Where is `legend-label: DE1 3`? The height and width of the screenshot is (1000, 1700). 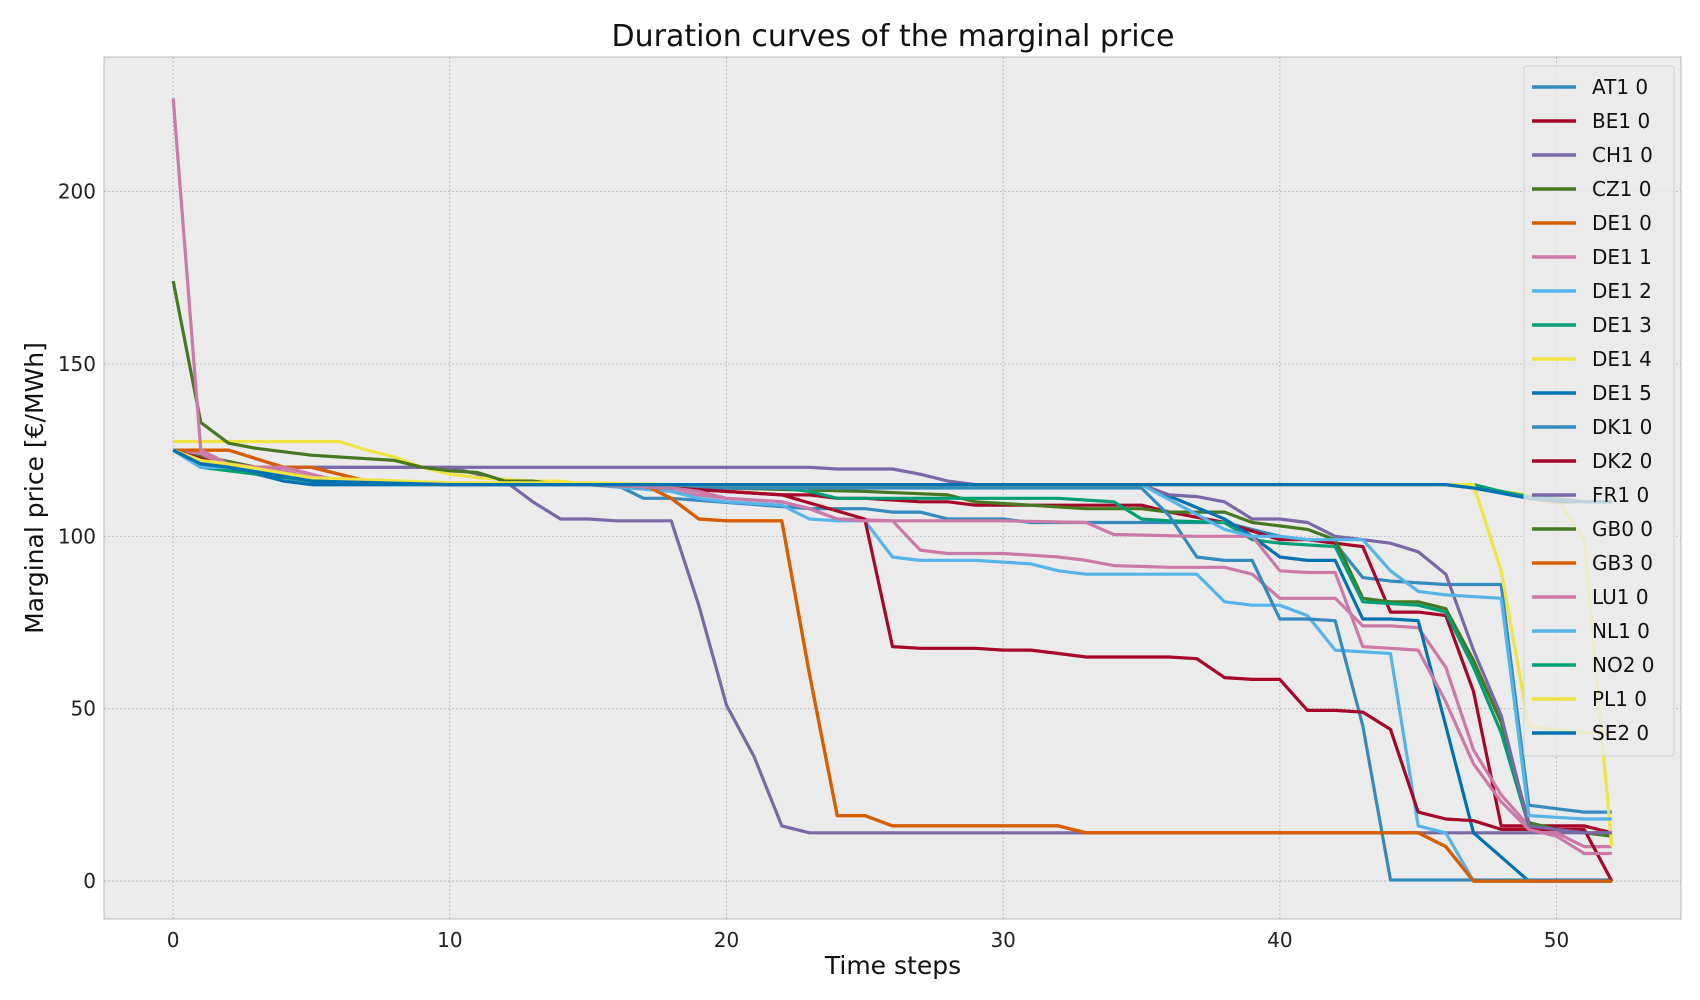
legend-label: DE1 3 is located at coordinates (1622, 325).